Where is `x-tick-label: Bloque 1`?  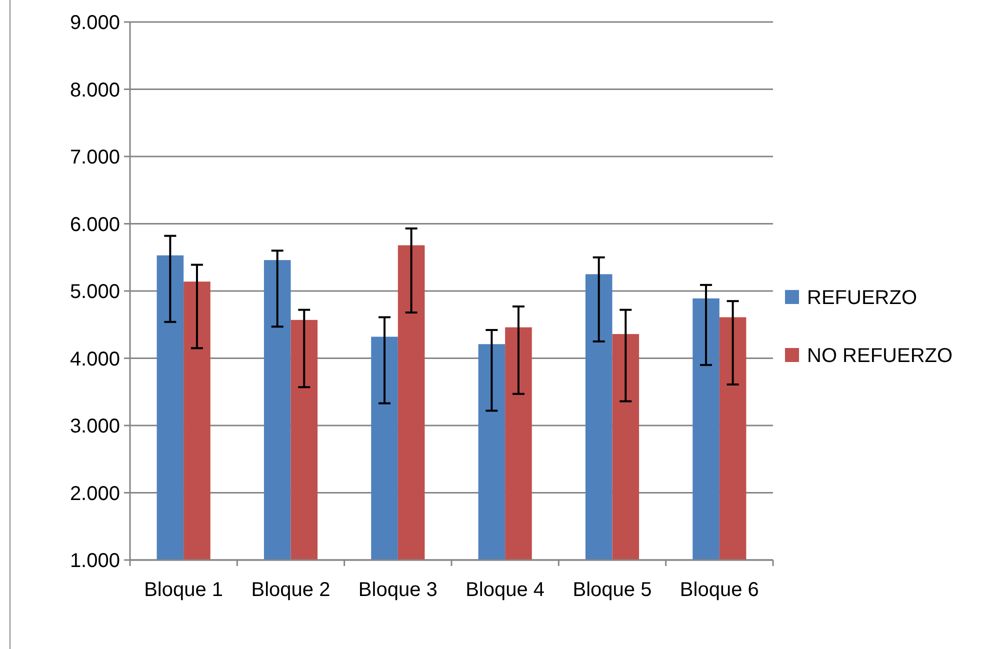
x-tick-label: Bloque 1 is located at coordinates (184, 590).